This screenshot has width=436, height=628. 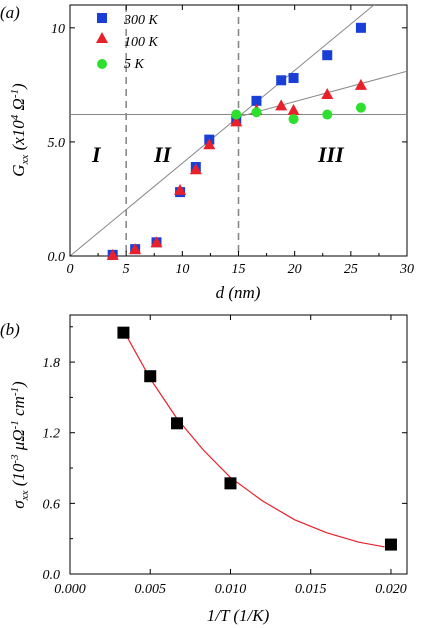 I want to click on ylabel-b-exp3: -1, so click(x=15, y=391).